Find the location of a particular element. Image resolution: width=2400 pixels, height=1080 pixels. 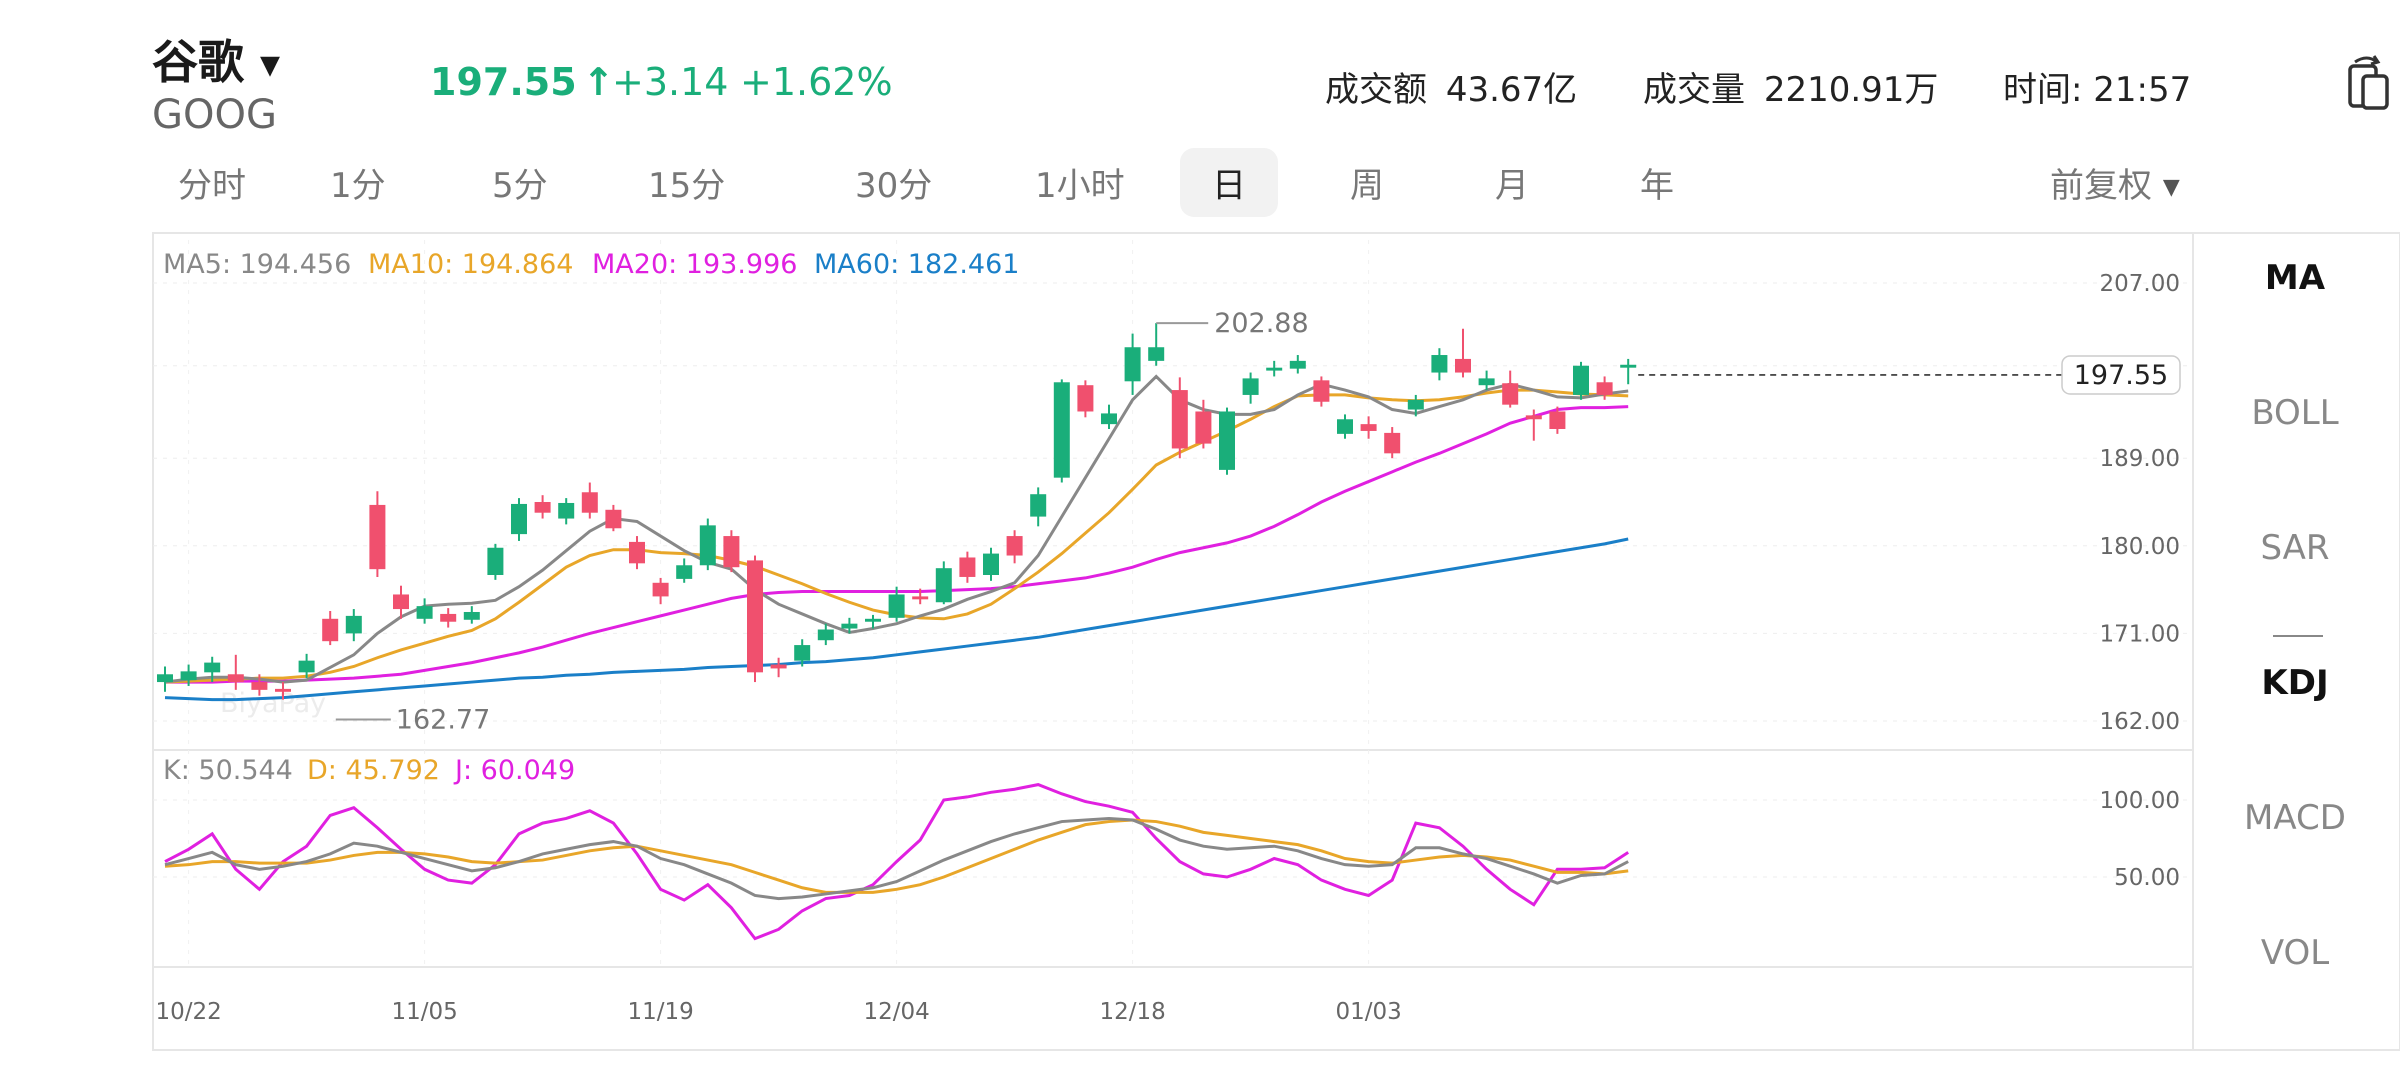

time-tick-label: 11/05 is located at coordinates (424, 1012).